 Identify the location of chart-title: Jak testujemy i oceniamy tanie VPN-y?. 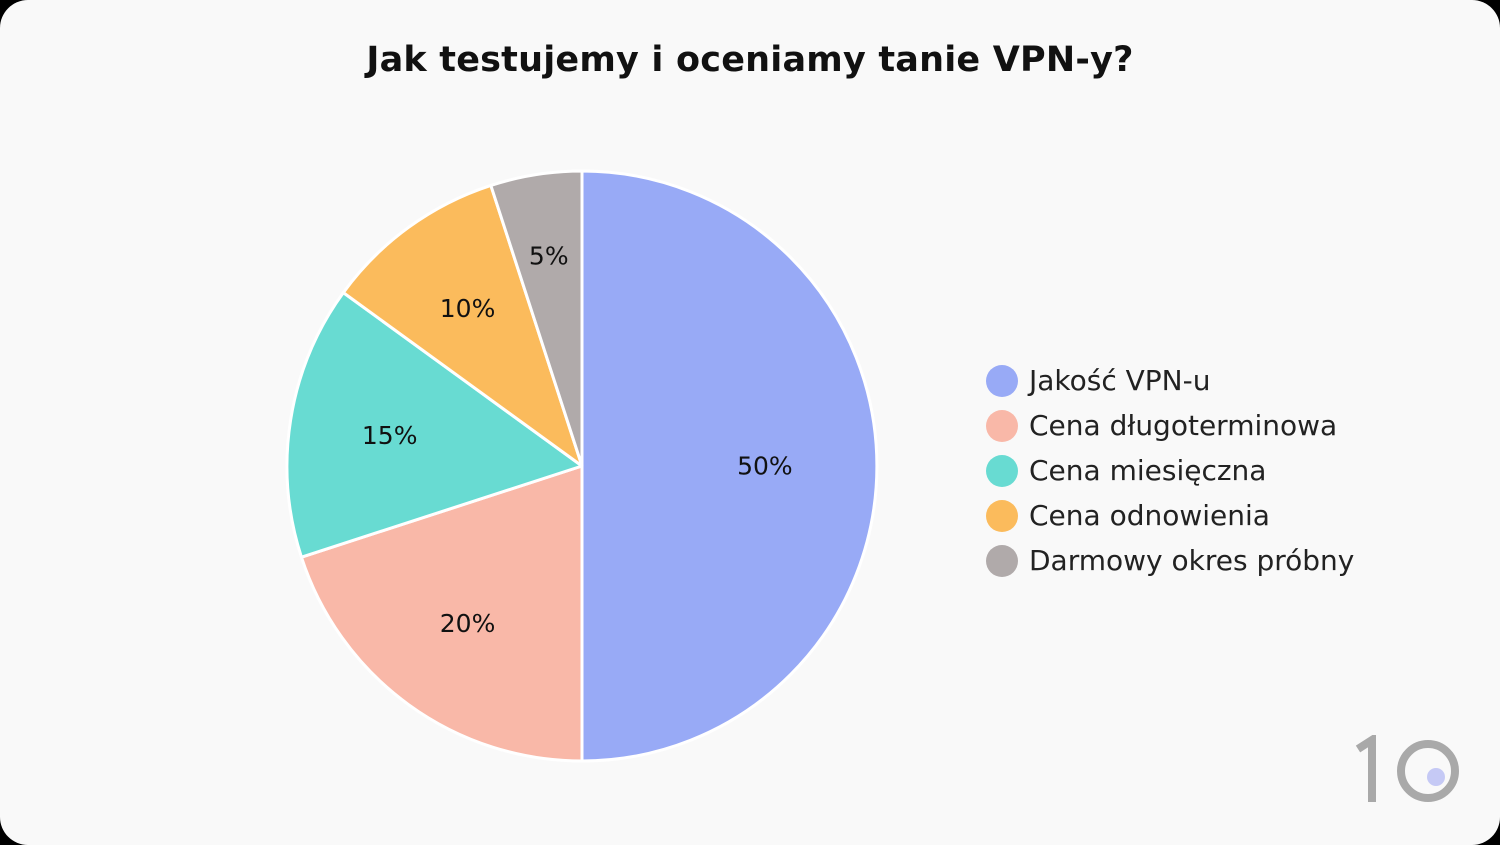
(750, 60).